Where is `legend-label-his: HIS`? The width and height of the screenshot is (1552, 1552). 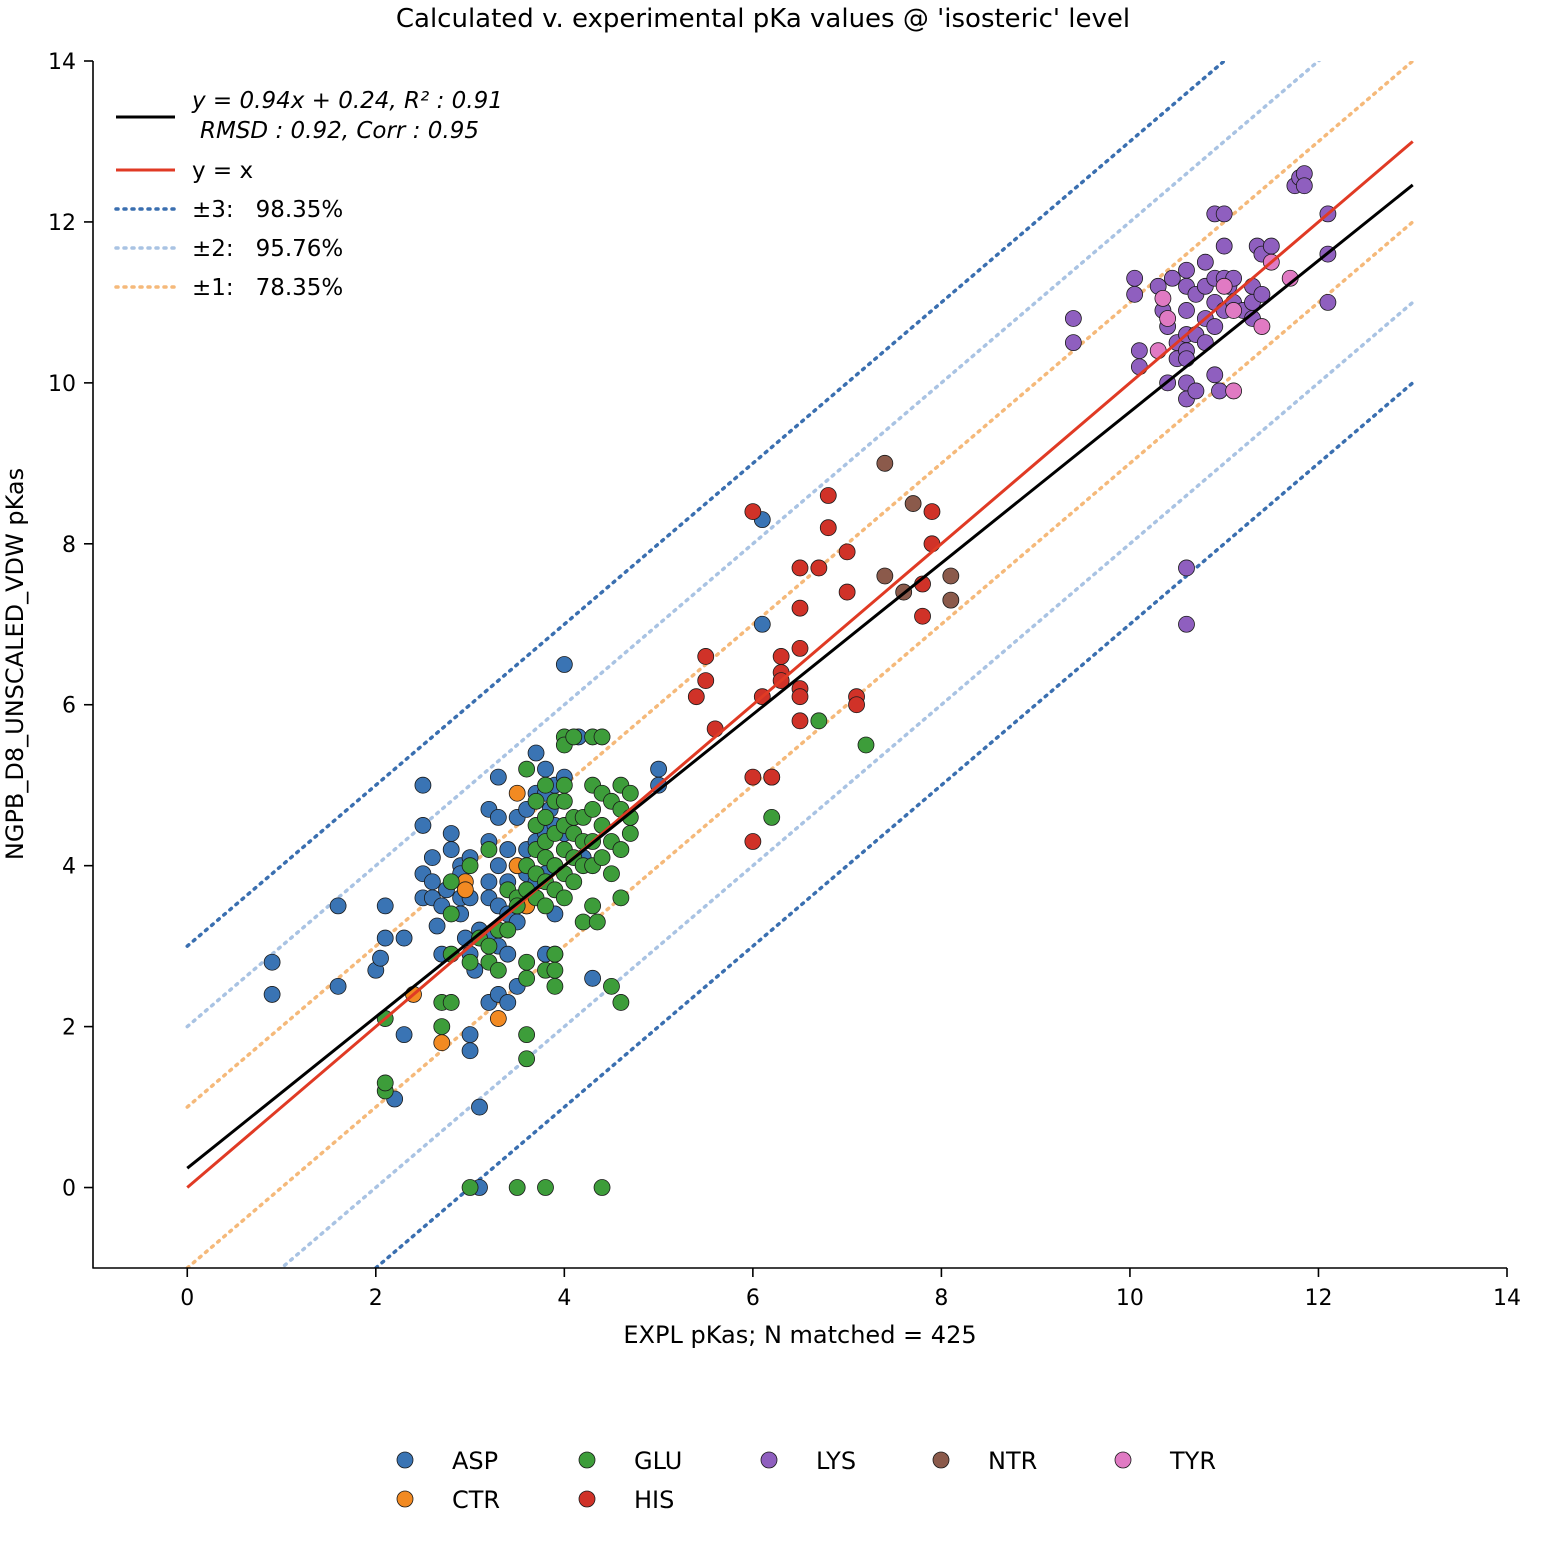 legend-label-his: HIS is located at coordinates (654, 1500).